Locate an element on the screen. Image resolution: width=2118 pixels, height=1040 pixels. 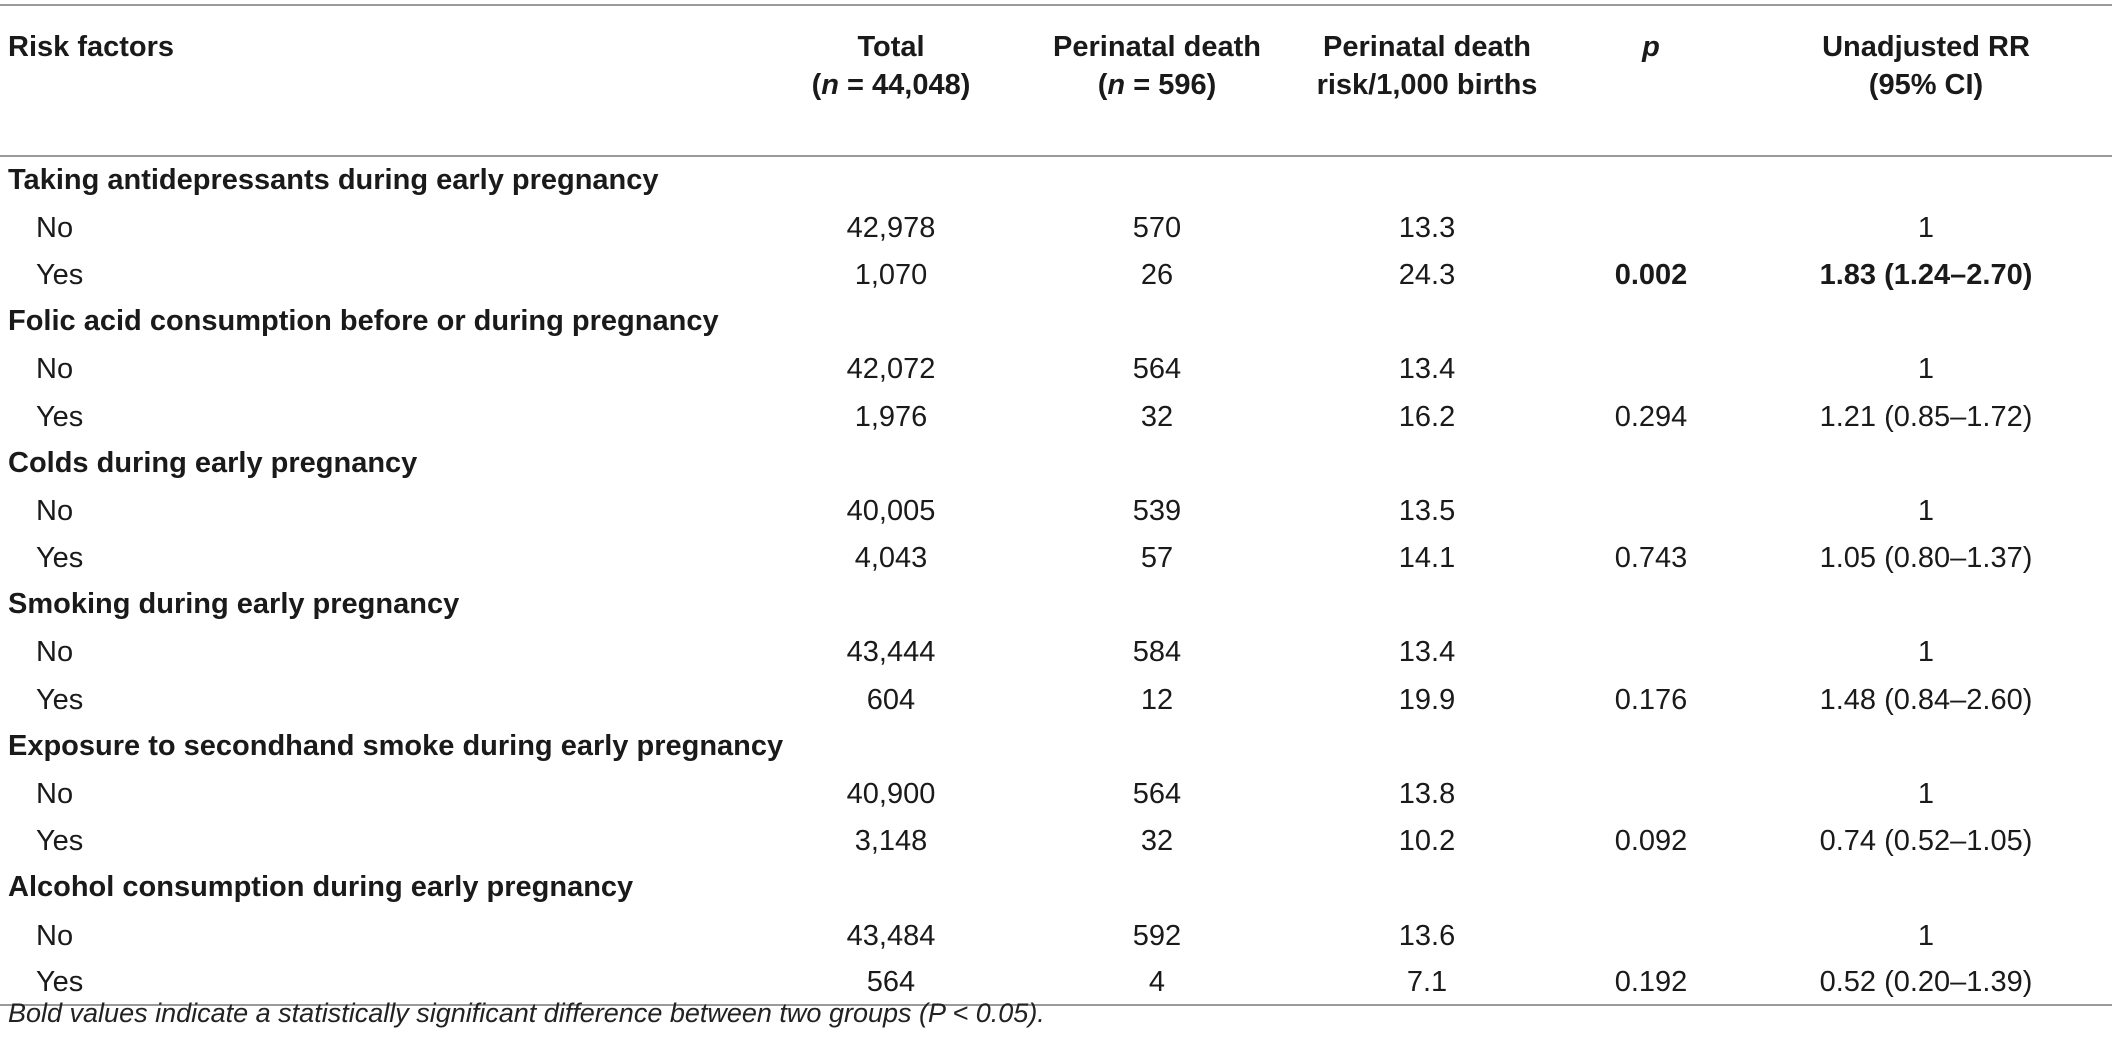
cell-p-value: 0.092 is located at coordinates (1651, 841).